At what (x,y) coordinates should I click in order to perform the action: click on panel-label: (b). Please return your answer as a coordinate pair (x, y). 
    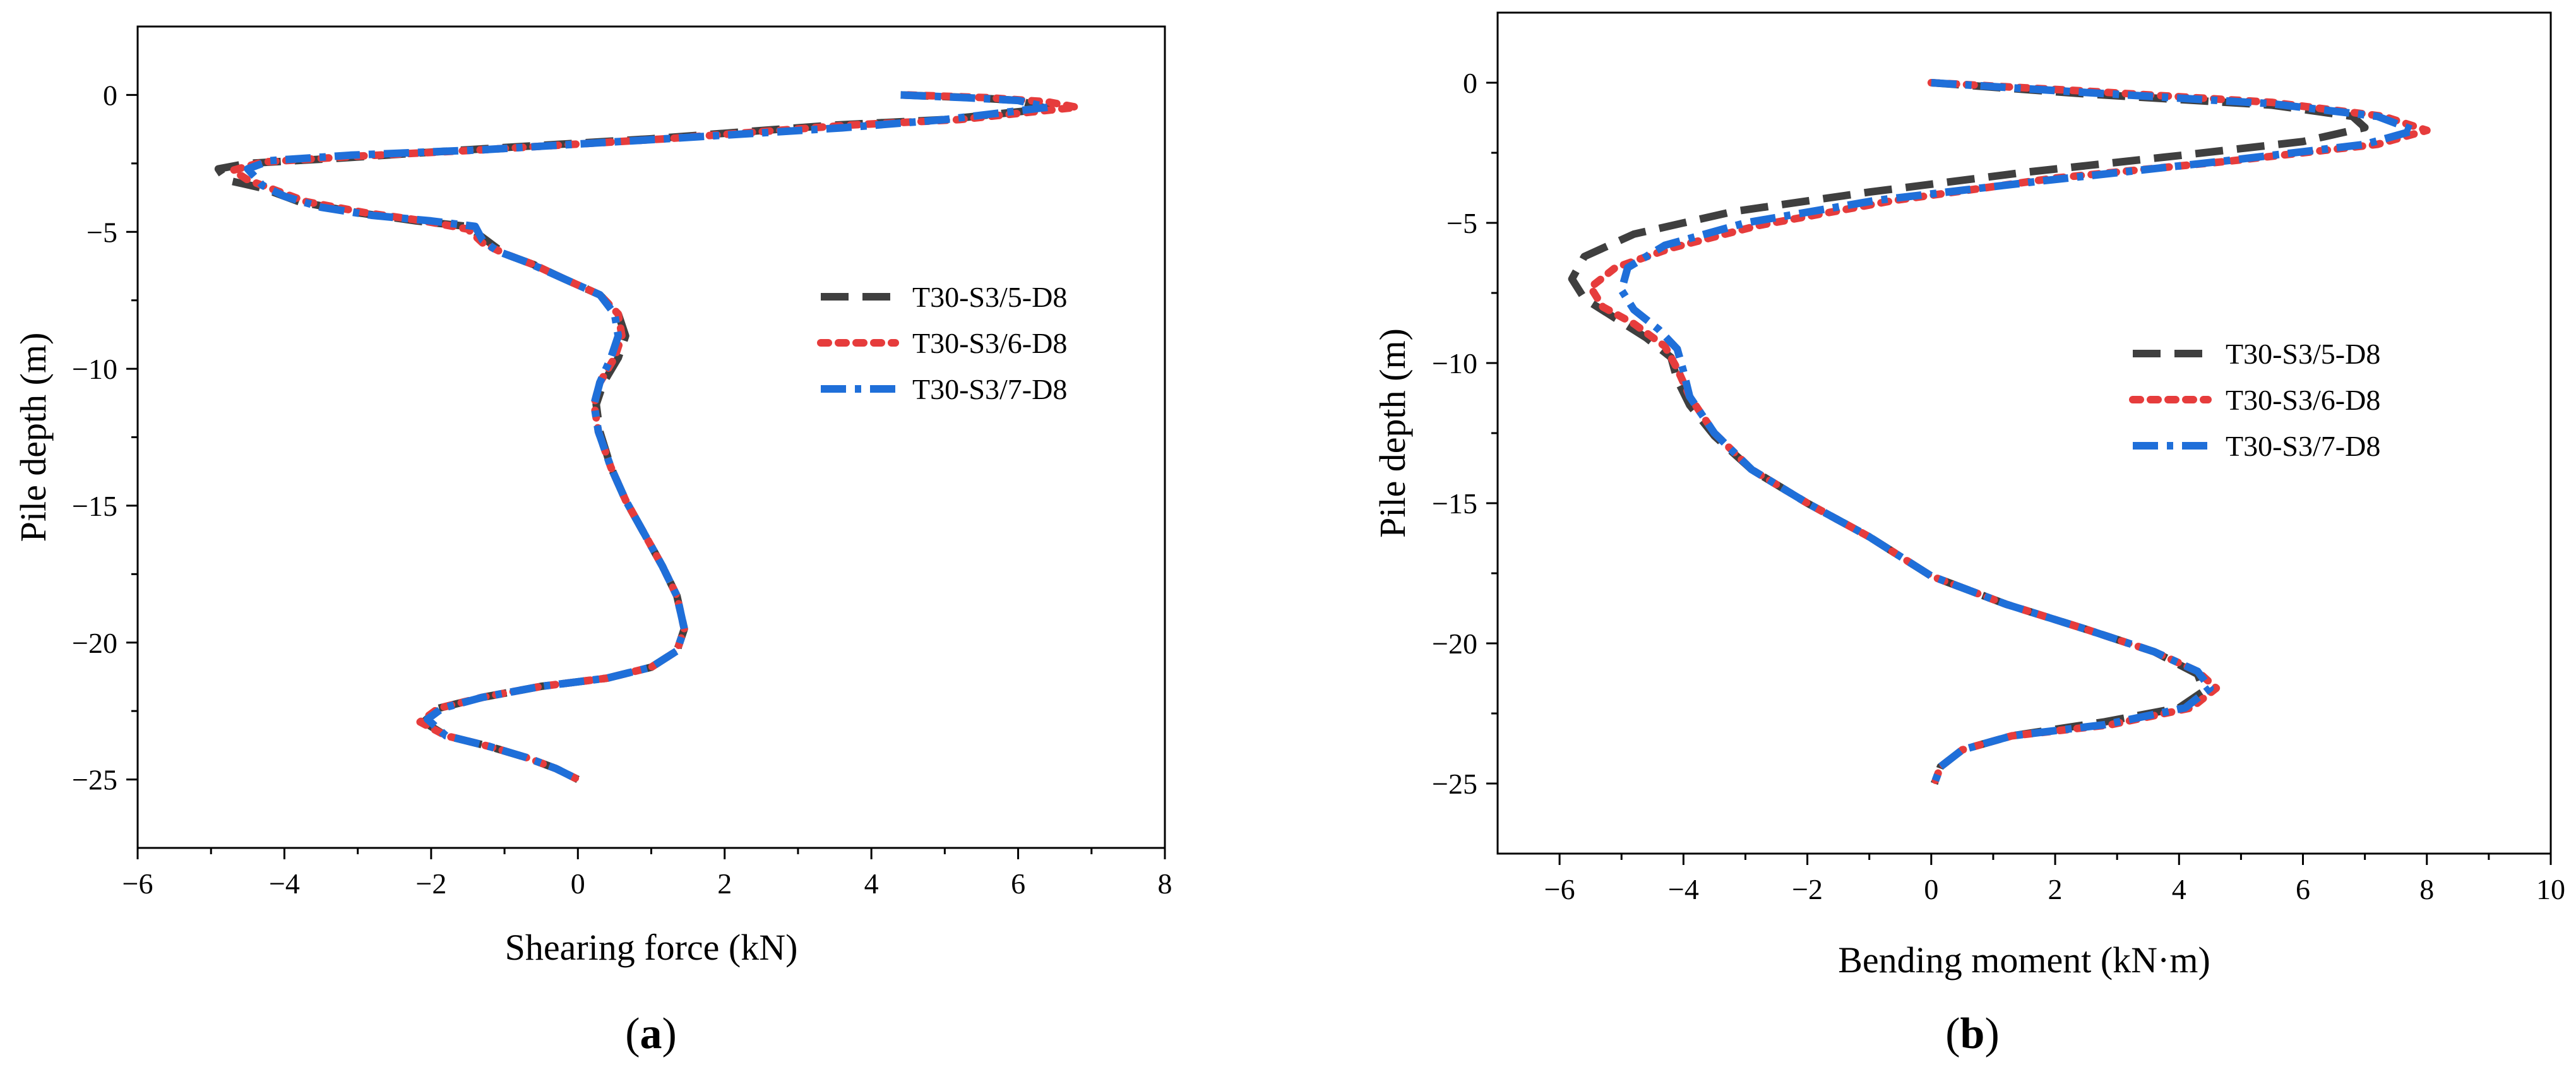
    Looking at the image, I should click on (1972, 1034).